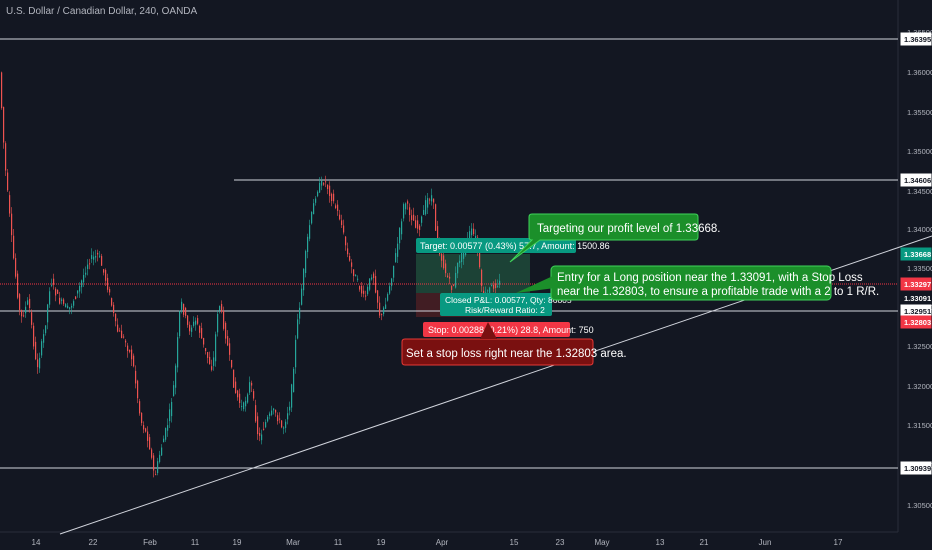 The width and height of the screenshot is (932, 550). I want to click on stop-label-box: Stop: 0.00288 (0.21%) 28.8, Amount: 750, so click(508, 329).